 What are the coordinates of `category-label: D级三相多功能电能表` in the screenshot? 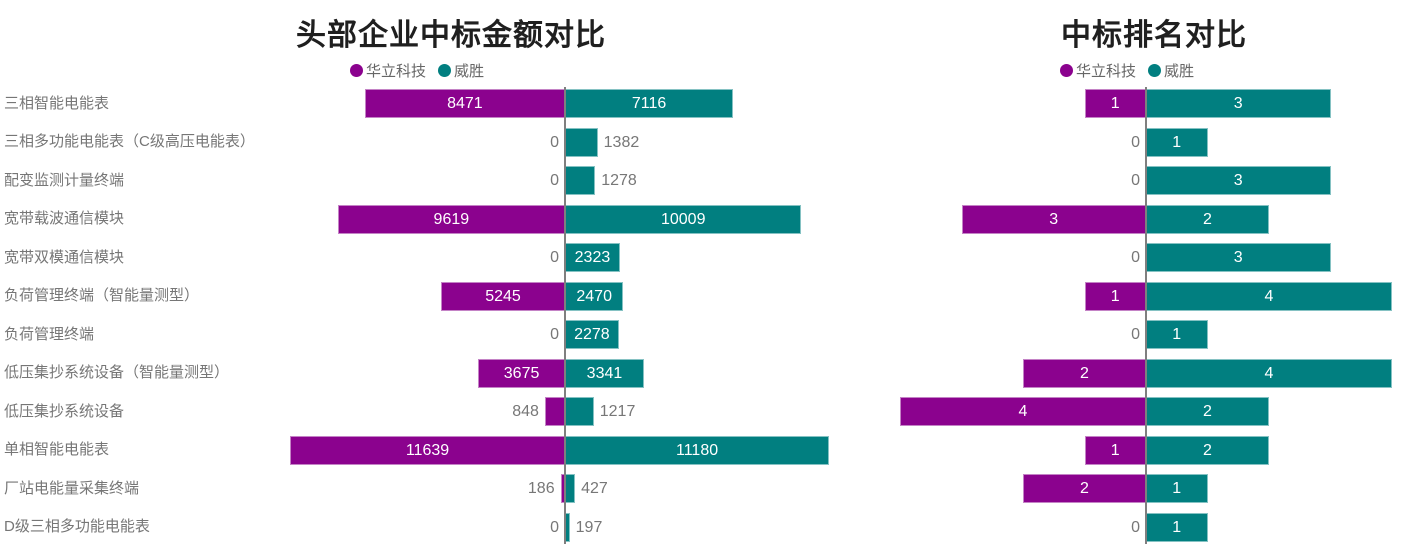 It's located at (77, 526).